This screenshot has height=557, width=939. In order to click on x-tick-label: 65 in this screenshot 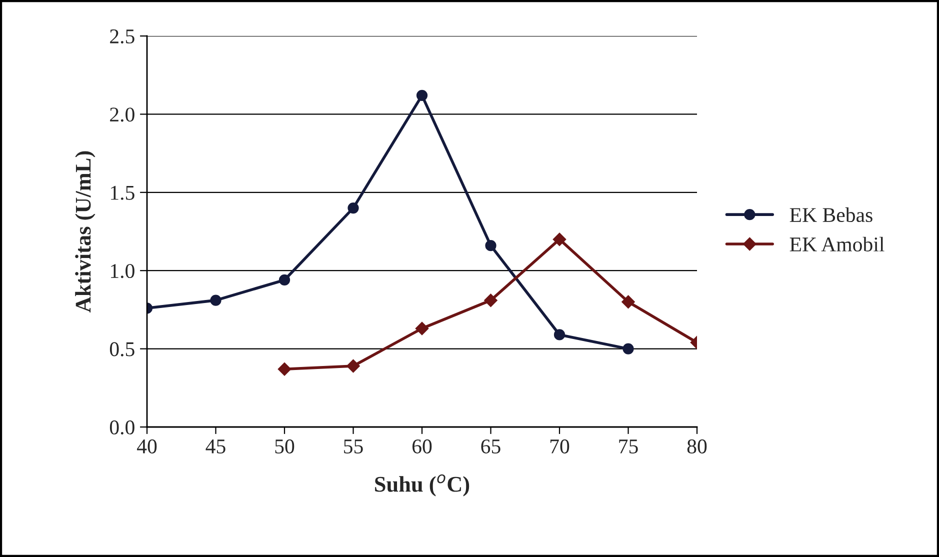, I will do `click(490, 446)`.